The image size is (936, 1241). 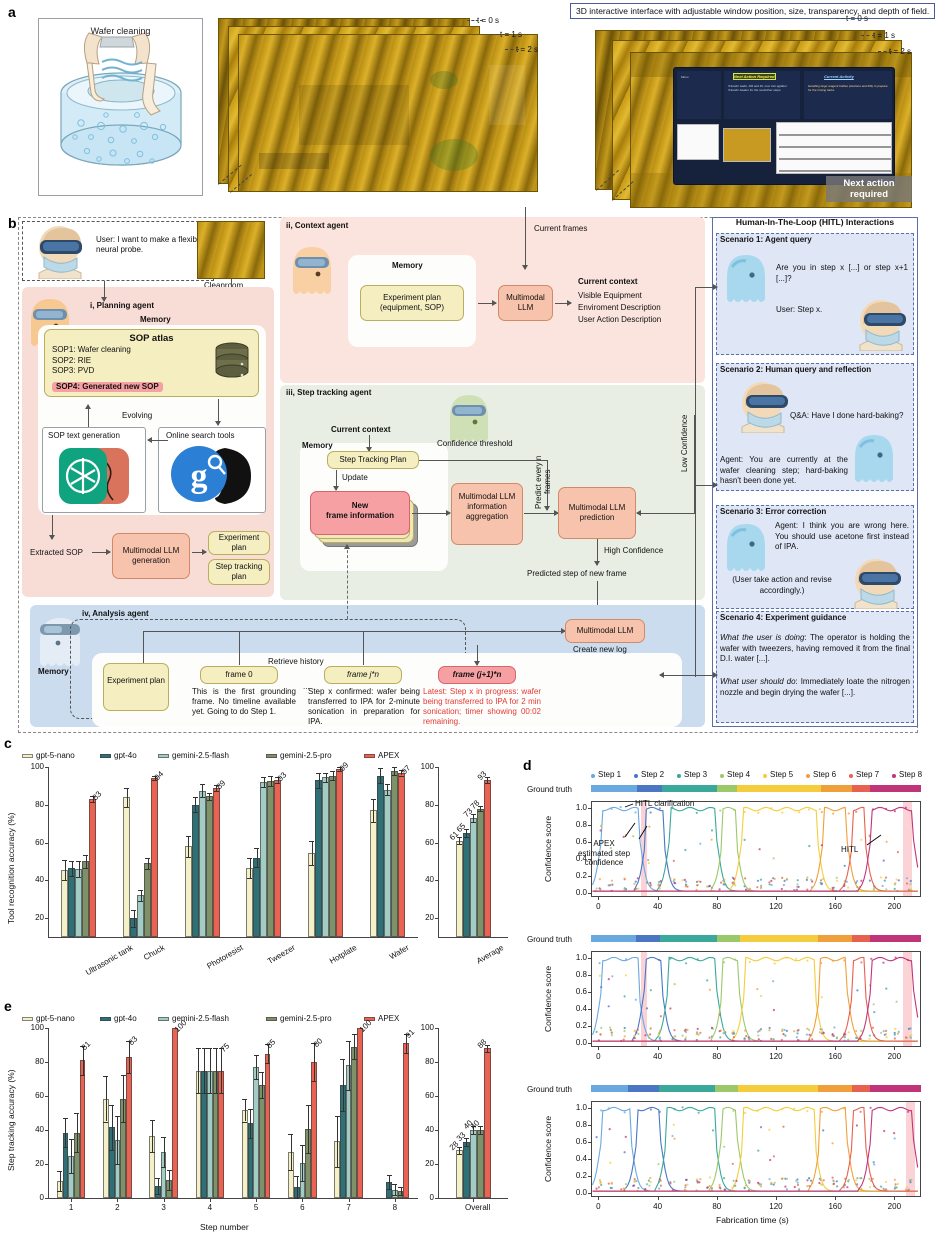 I want to click on vr-log-table, so click(x=834, y=148).